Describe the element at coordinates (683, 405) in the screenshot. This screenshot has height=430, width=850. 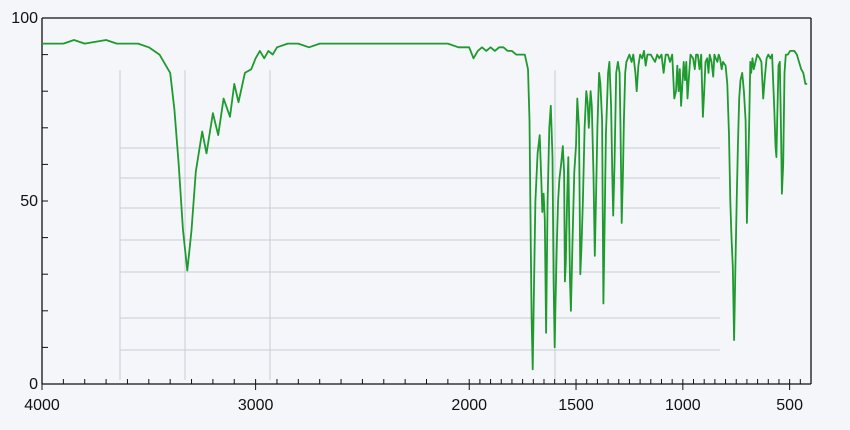
I see `x-tick-label: 1000` at that location.